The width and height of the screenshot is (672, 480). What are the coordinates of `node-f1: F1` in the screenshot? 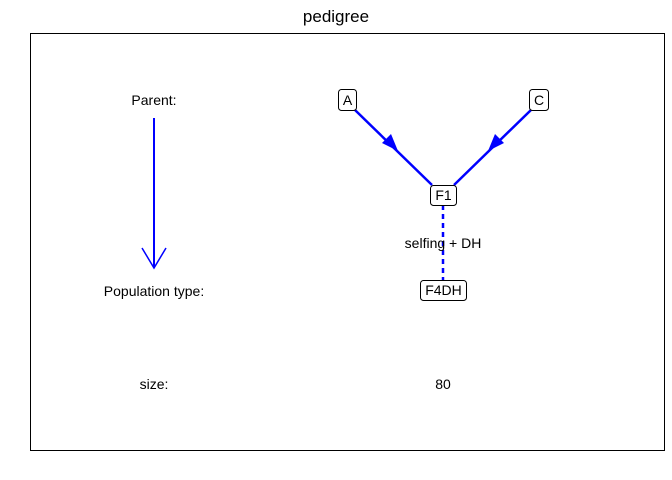 It's located at (443, 195).